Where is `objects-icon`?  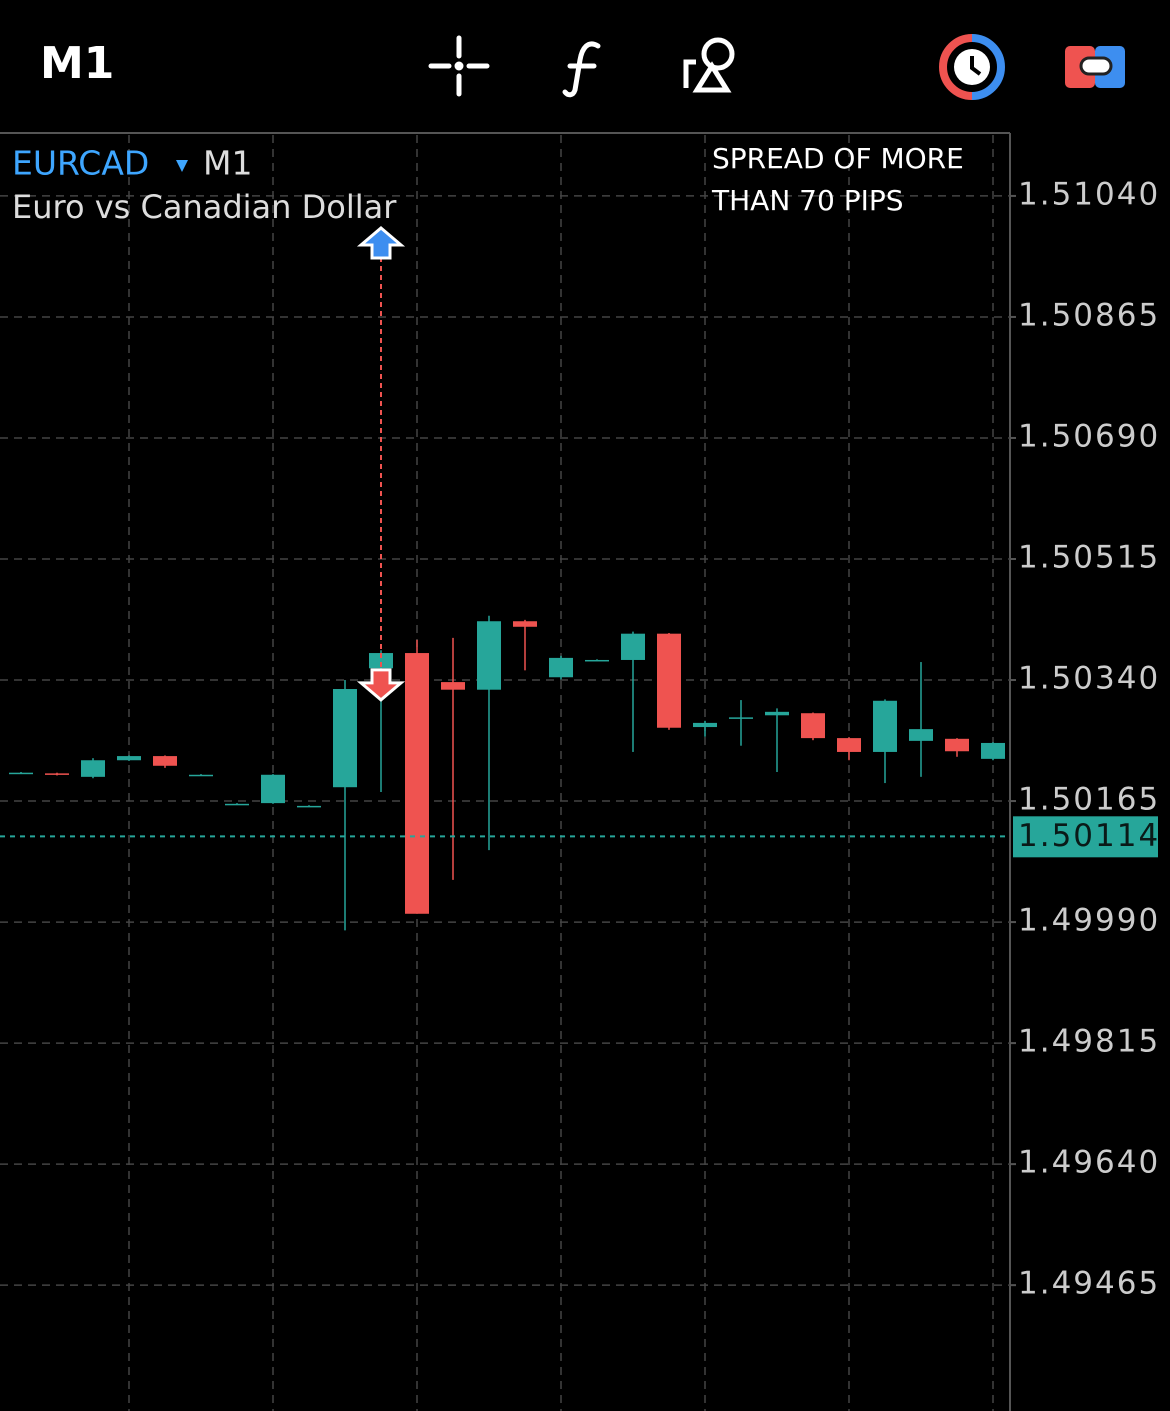
objects-icon is located at coordinates (709, 65).